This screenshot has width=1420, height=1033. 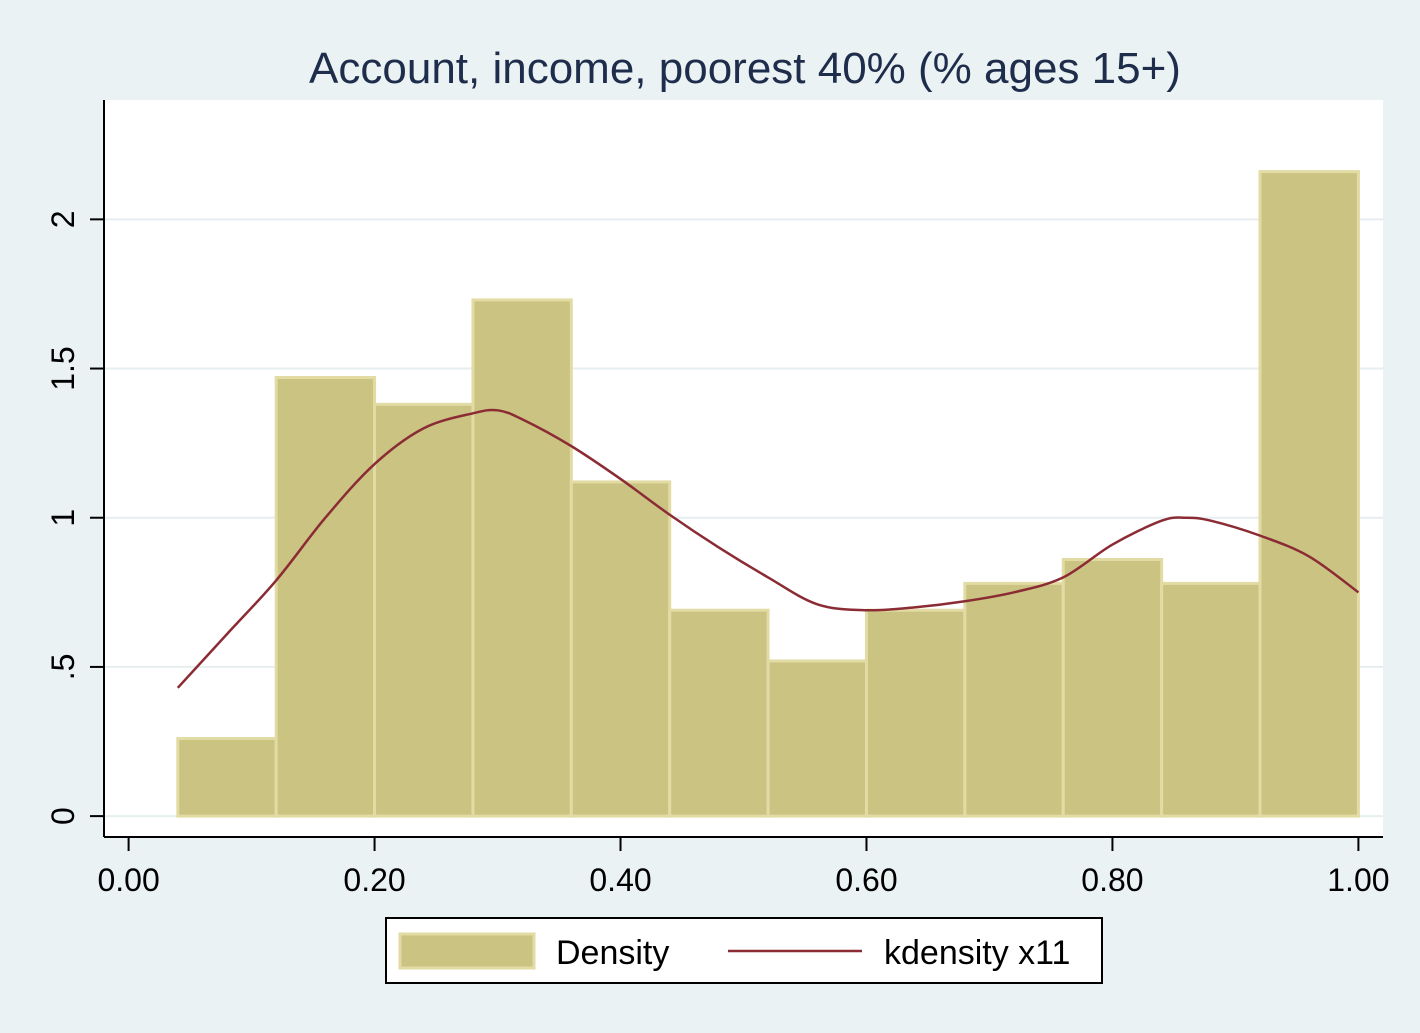 What do you see at coordinates (374, 880) in the screenshot?
I see `x-tick-label-1: 0.20` at bounding box center [374, 880].